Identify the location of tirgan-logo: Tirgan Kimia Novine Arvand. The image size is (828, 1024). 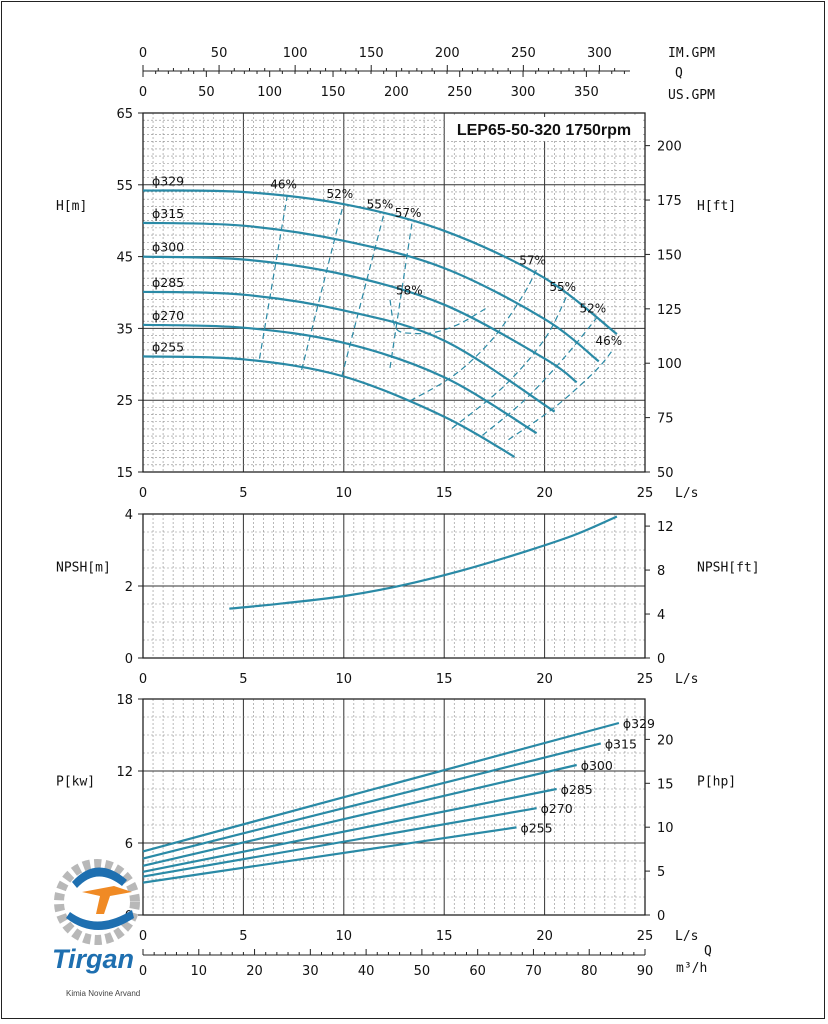
(96, 928).